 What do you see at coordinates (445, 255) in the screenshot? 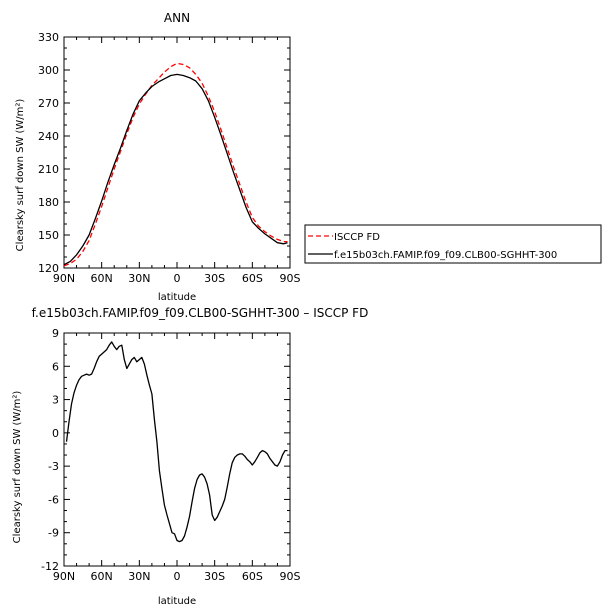
I see `legend-label-model: f.e15b03ch.FAMIP.f09_f09.CLB00-SGHHT-300` at bounding box center [445, 255].